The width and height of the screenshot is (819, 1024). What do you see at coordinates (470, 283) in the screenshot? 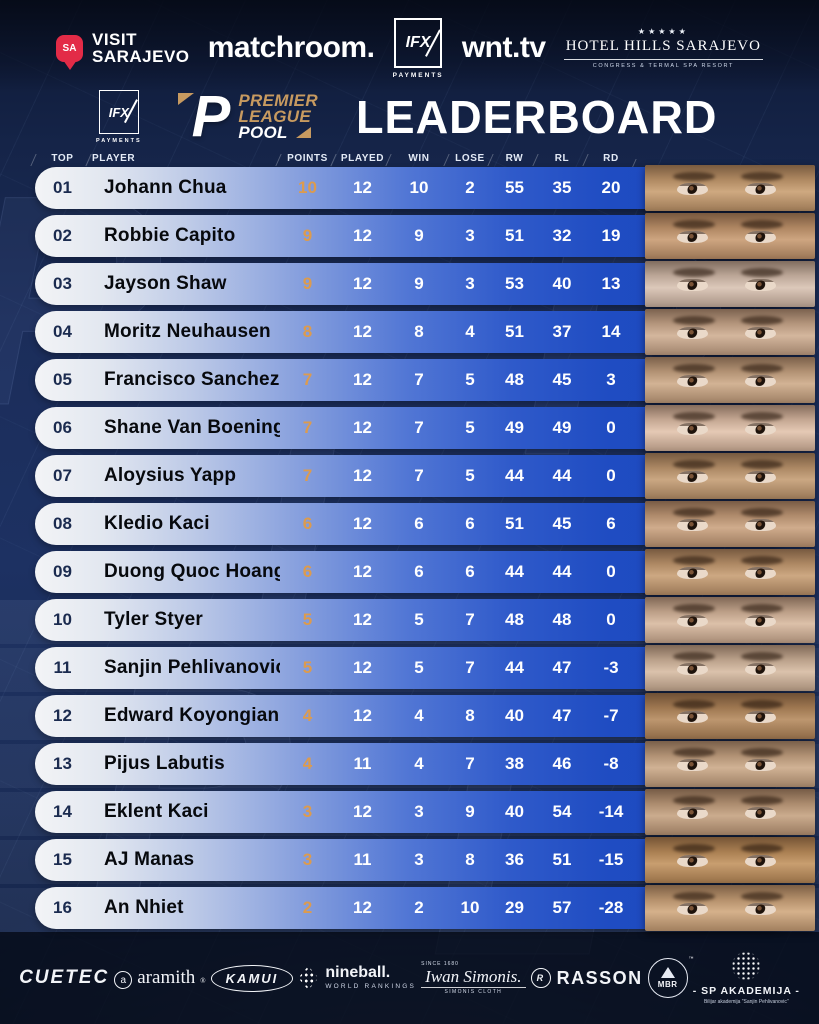
I see `player-lose: 3` at bounding box center [470, 283].